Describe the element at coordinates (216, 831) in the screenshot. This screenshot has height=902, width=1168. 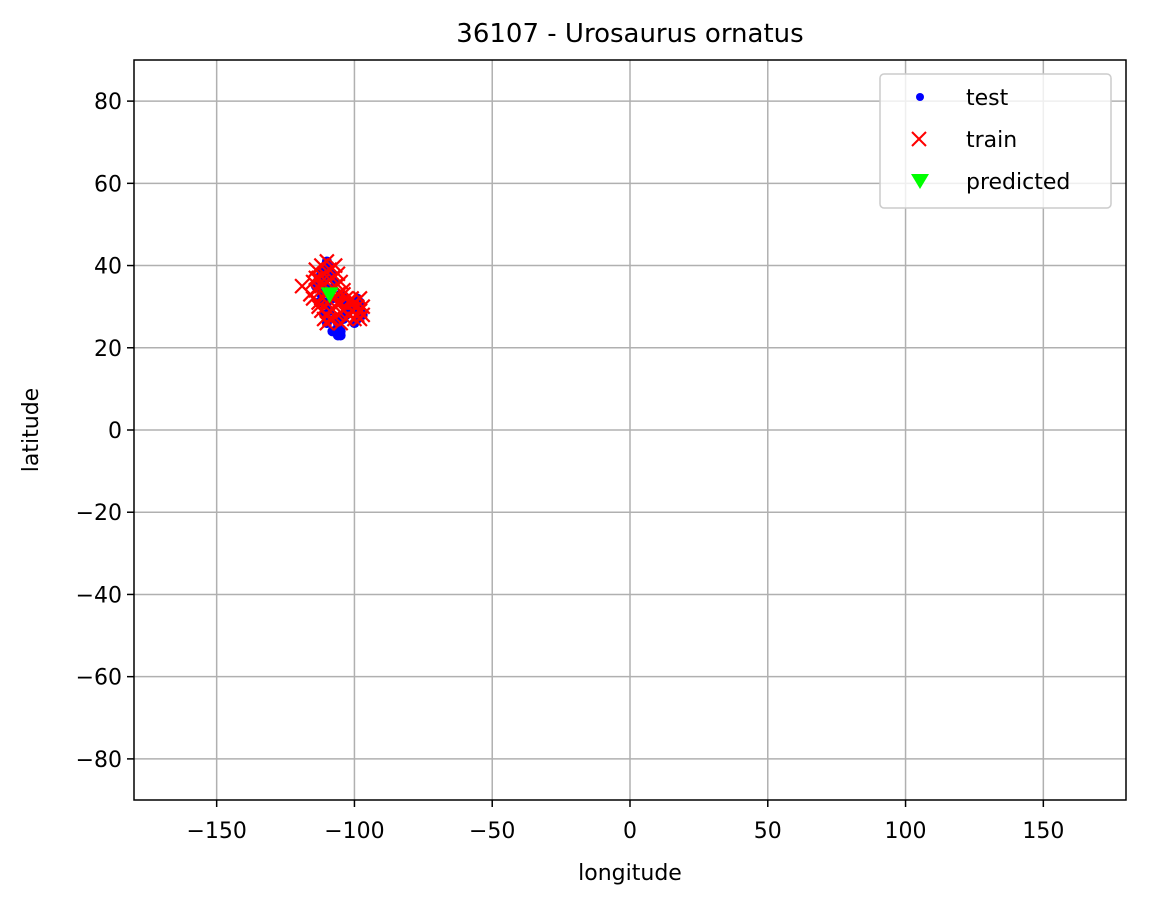
I see `x-tick-label: −150` at that location.